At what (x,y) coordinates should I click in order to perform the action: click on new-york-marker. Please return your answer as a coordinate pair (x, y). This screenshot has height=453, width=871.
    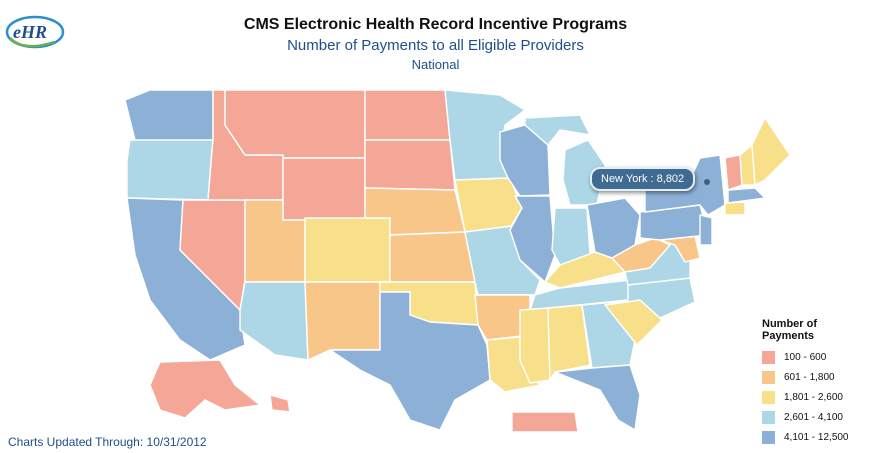
    Looking at the image, I should click on (707, 182).